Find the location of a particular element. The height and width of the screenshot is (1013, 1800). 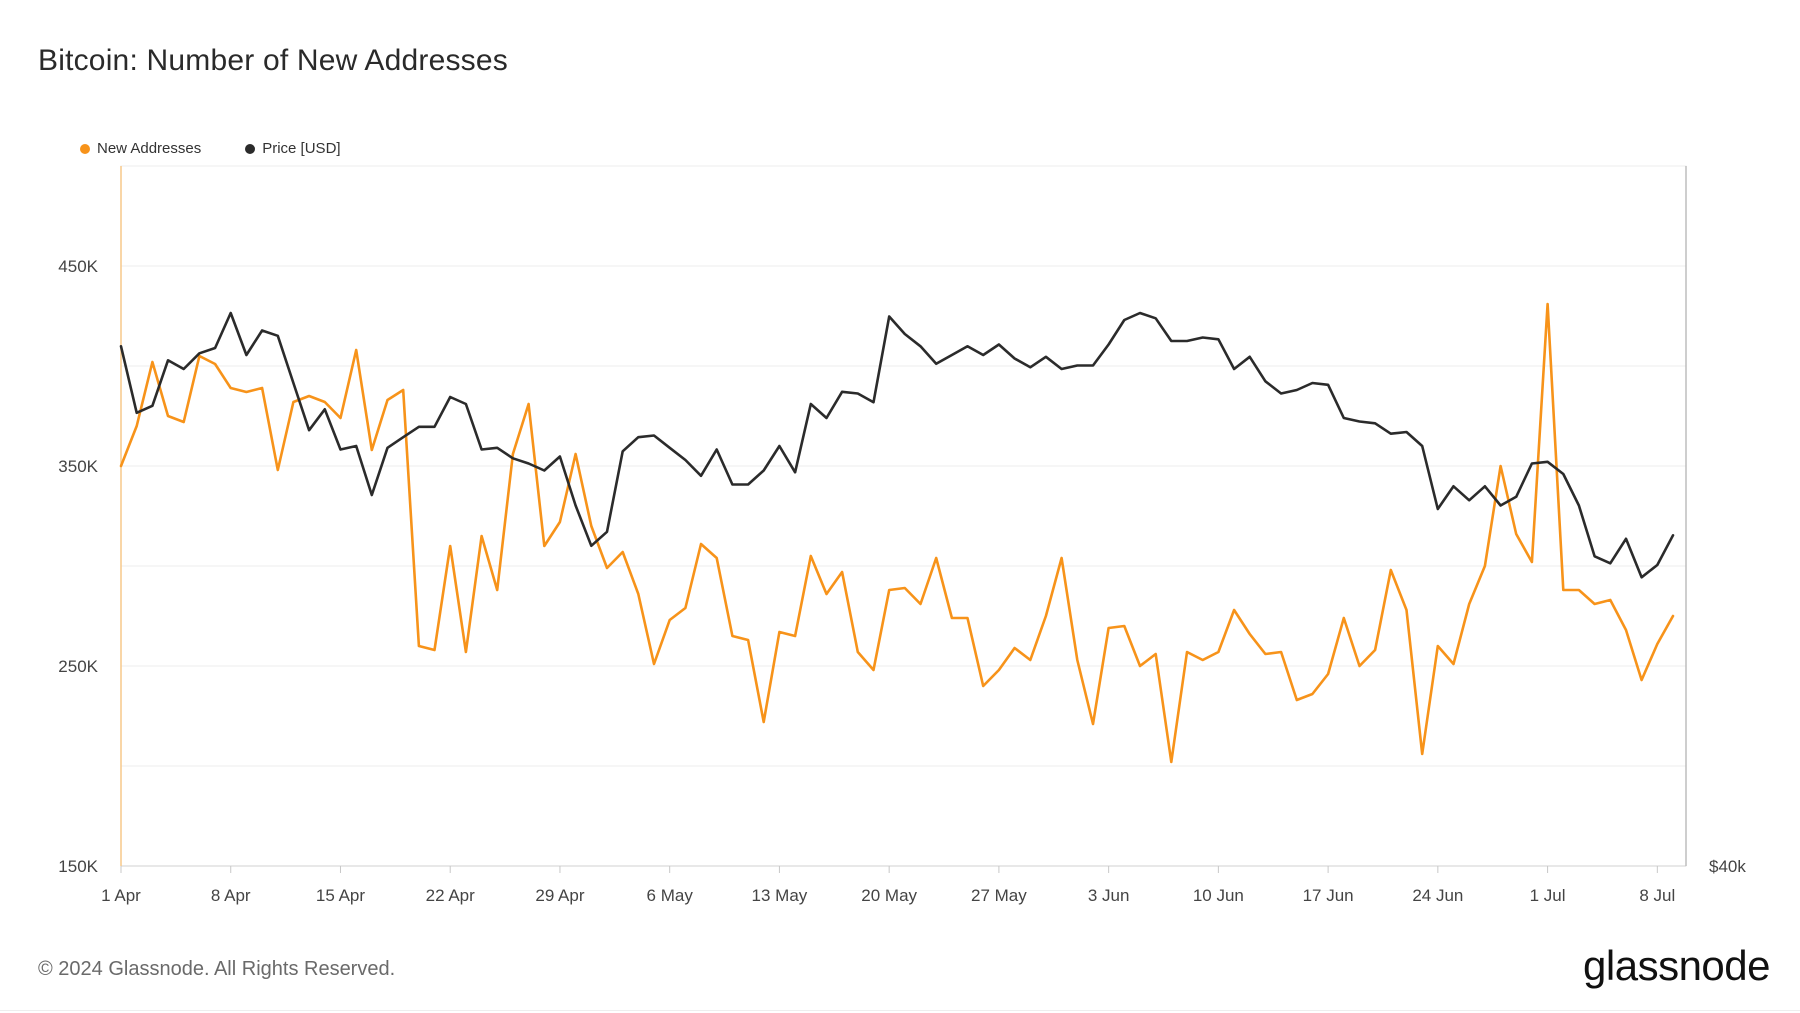

x-tick-label: 1 Jul is located at coordinates (1548, 895).